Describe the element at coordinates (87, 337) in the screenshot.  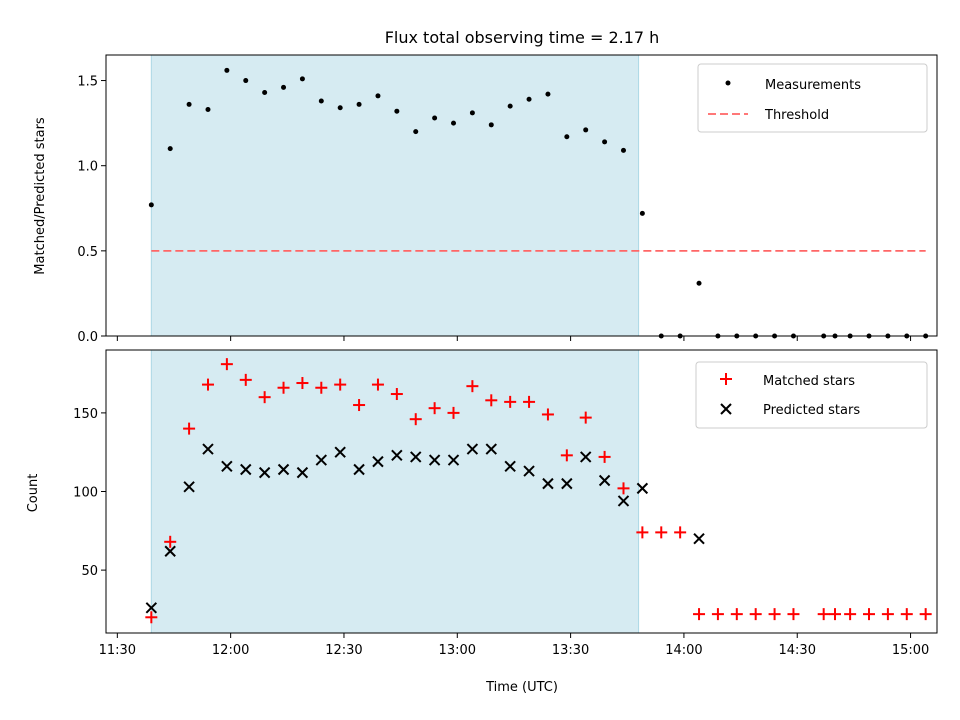
I see `y-tick-label: 0.0` at that location.